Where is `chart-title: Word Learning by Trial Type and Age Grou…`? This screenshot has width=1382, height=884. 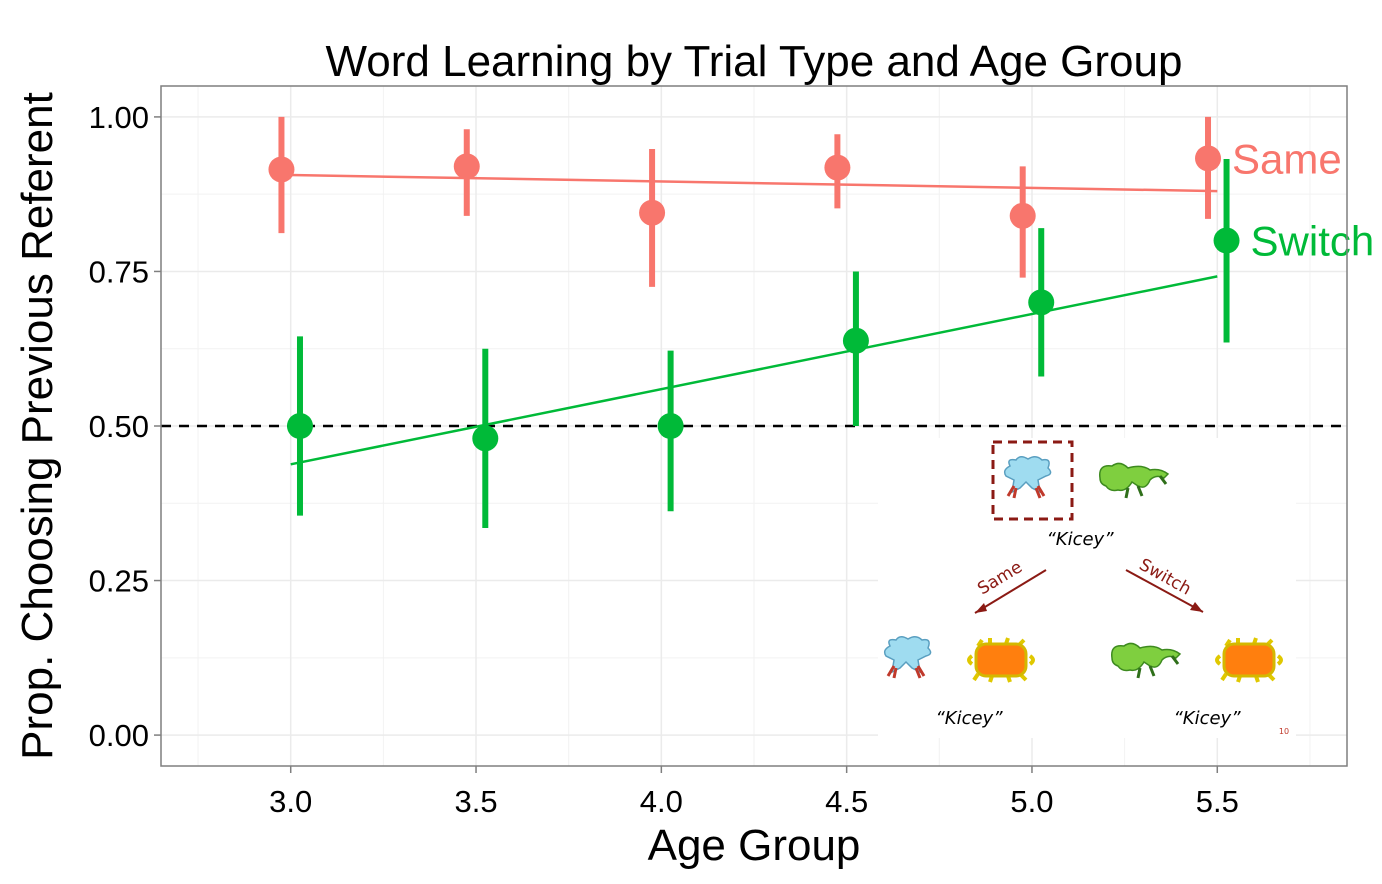 chart-title: Word Learning by Trial Type and Age Grou… is located at coordinates (754, 61).